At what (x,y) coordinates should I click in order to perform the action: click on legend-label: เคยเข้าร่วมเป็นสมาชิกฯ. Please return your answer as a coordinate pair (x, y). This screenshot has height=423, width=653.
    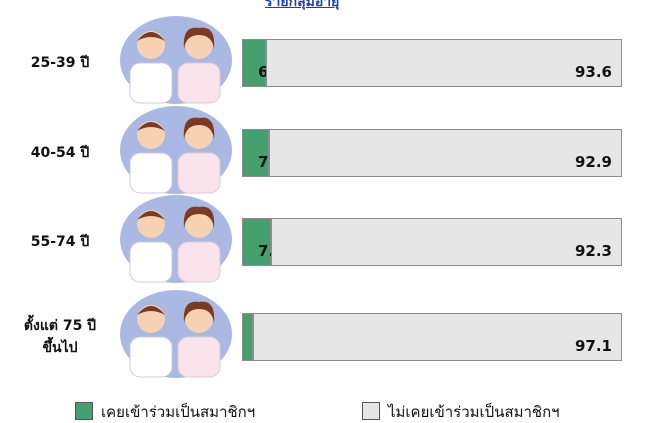
    Looking at the image, I should click on (178, 412).